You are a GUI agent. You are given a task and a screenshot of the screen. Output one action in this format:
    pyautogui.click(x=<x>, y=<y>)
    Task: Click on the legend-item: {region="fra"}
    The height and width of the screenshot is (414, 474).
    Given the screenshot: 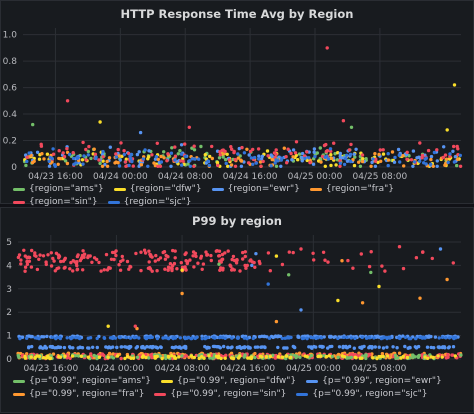 What is the action you would take?
    pyautogui.click(x=351, y=189)
    